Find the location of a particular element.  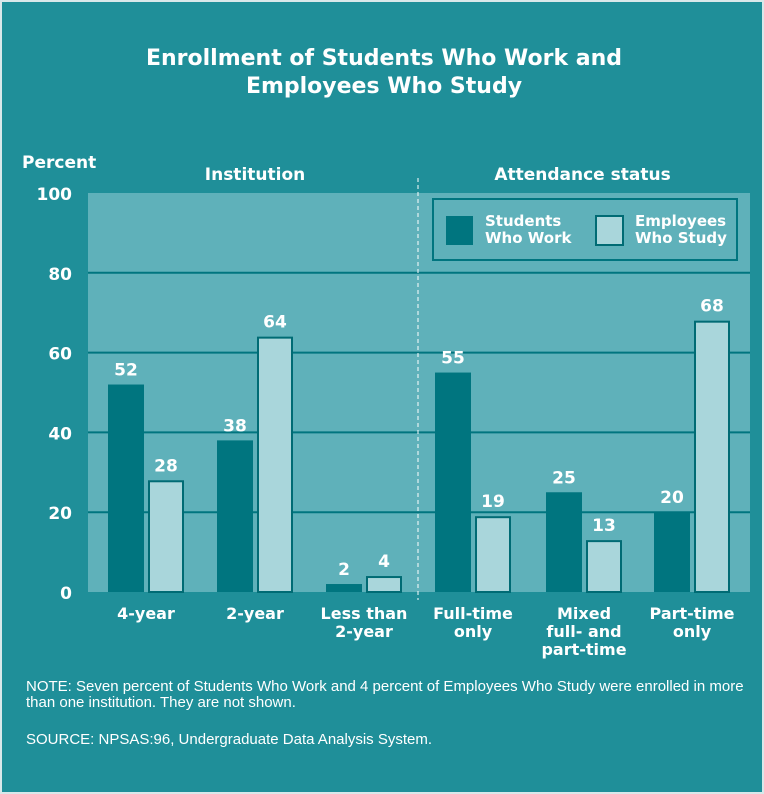

group-label: Institution is located at coordinates (255, 175).